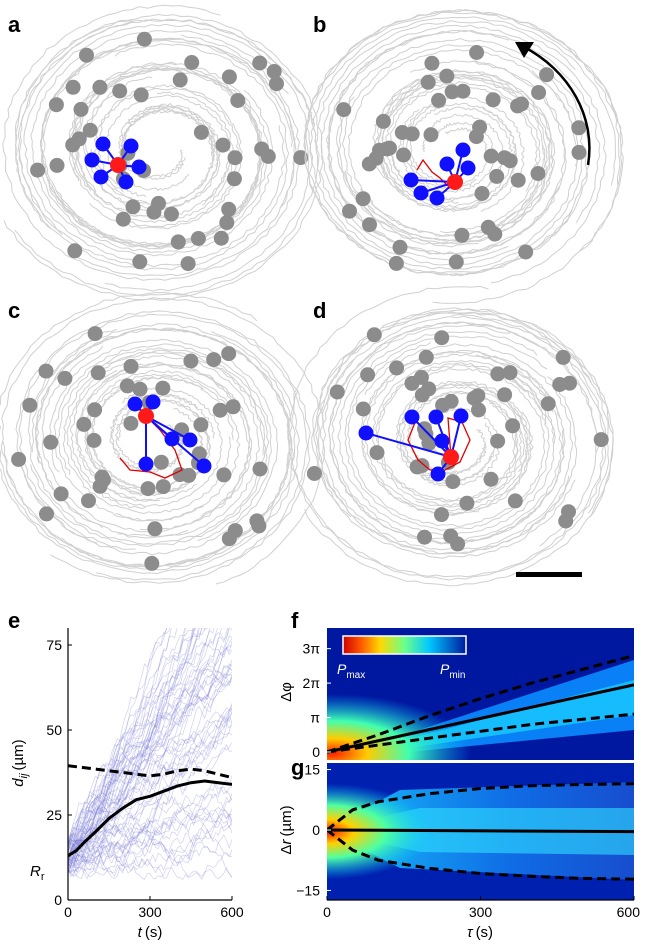 The width and height of the screenshot is (647, 944). Describe the element at coordinates (286, 692) in the screenshot. I see `ylabel-f: Δφ` at that location.